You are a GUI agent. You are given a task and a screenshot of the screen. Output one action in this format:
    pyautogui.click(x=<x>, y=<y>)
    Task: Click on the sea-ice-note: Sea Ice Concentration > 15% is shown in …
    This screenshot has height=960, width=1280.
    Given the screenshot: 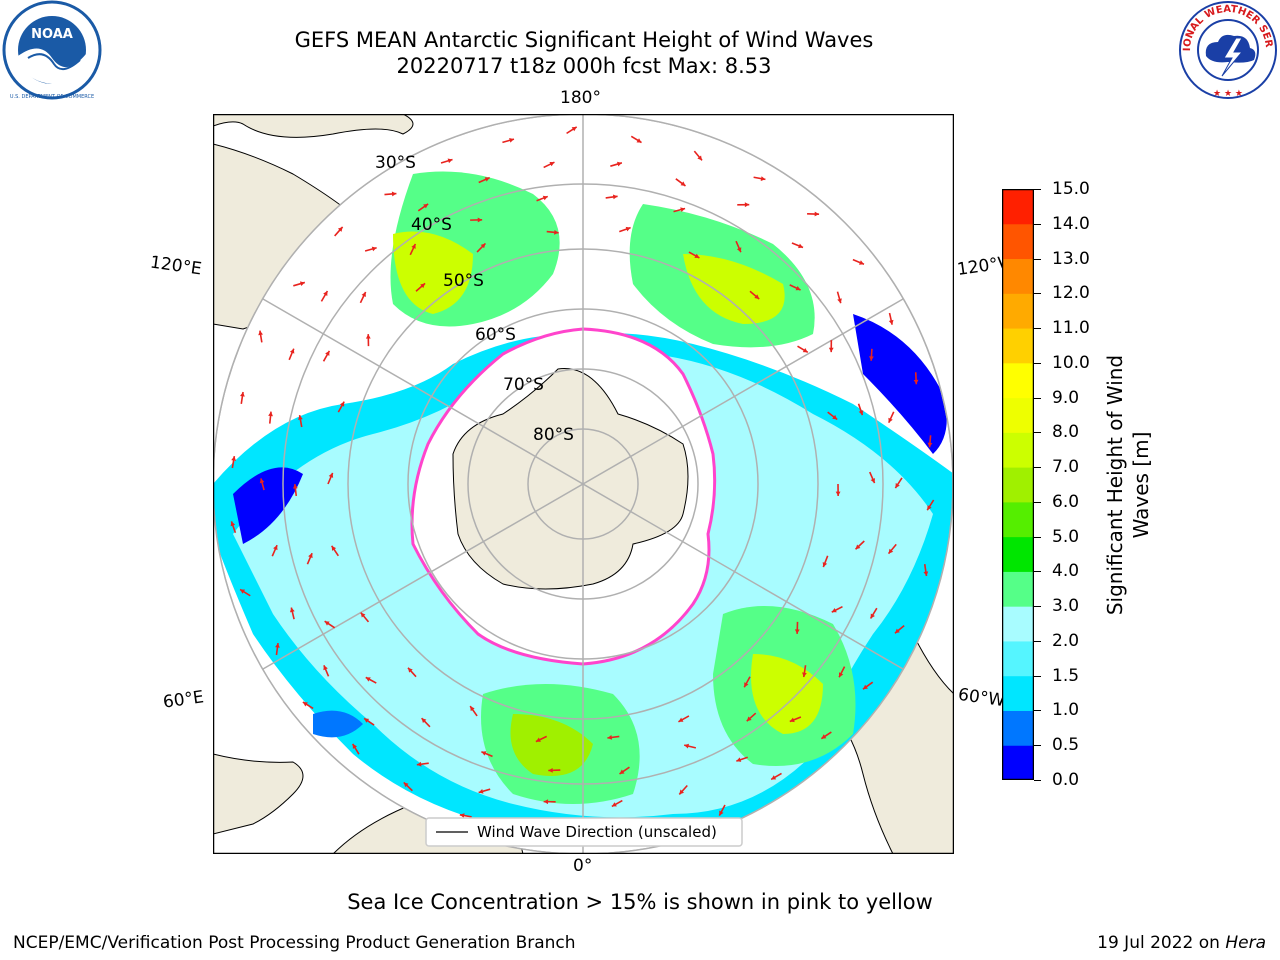 What is the action you would take?
    pyautogui.click(x=640, y=902)
    